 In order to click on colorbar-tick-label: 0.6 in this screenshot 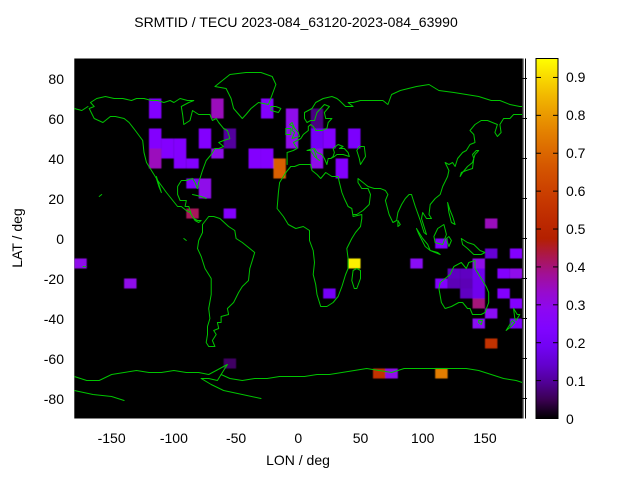, I will do `click(576, 191)`.